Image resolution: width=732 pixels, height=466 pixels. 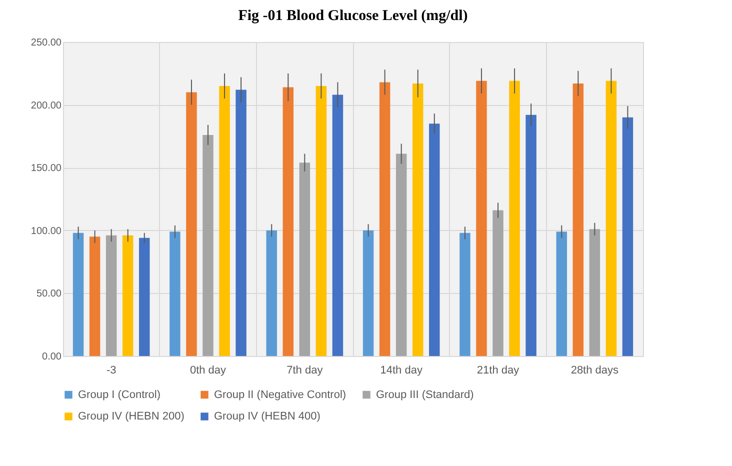 I want to click on y-tick-label: 200.00, so click(x=46, y=106).